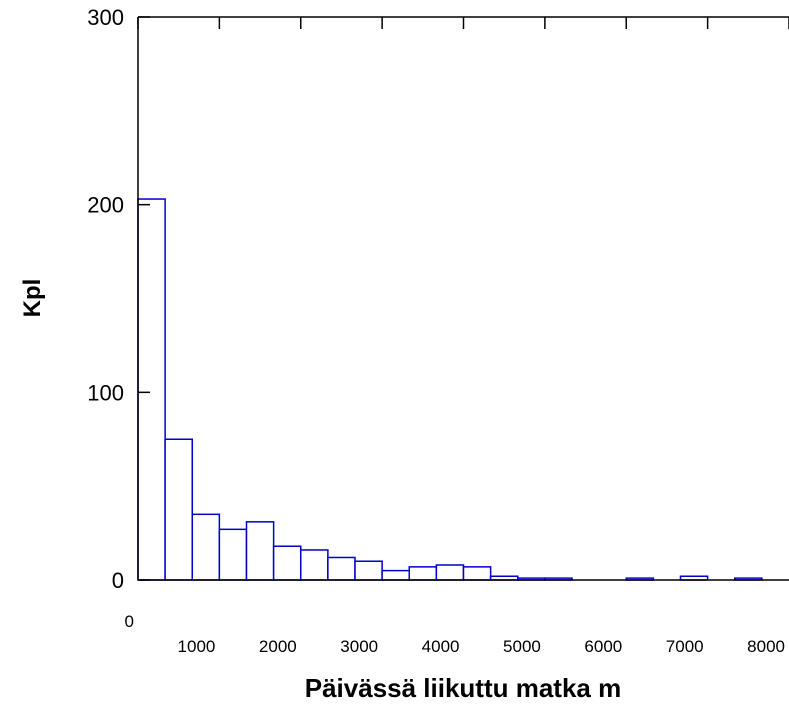 The width and height of the screenshot is (789, 715). What do you see at coordinates (441, 646) in the screenshot?
I see `x-tick-label: 4000` at bounding box center [441, 646].